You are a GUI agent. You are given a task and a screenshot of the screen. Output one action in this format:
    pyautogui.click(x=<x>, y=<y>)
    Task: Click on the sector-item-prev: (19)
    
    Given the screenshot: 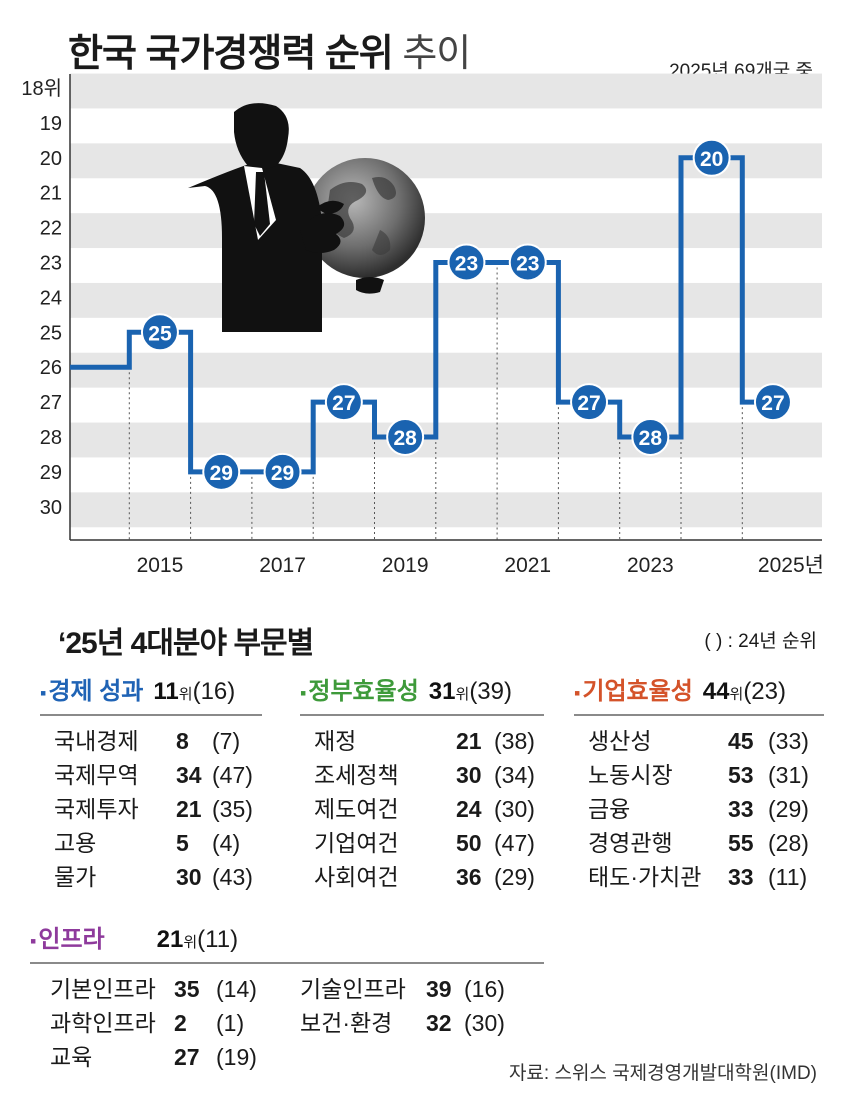 What is the action you would take?
    pyautogui.click(x=236, y=1057)
    